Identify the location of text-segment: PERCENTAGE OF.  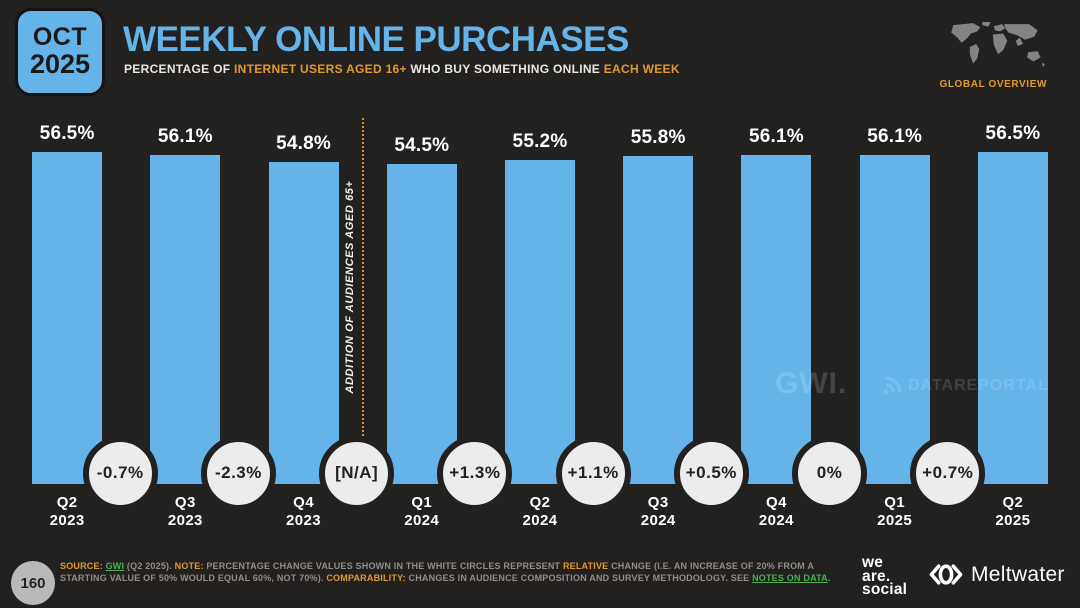
(179, 69).